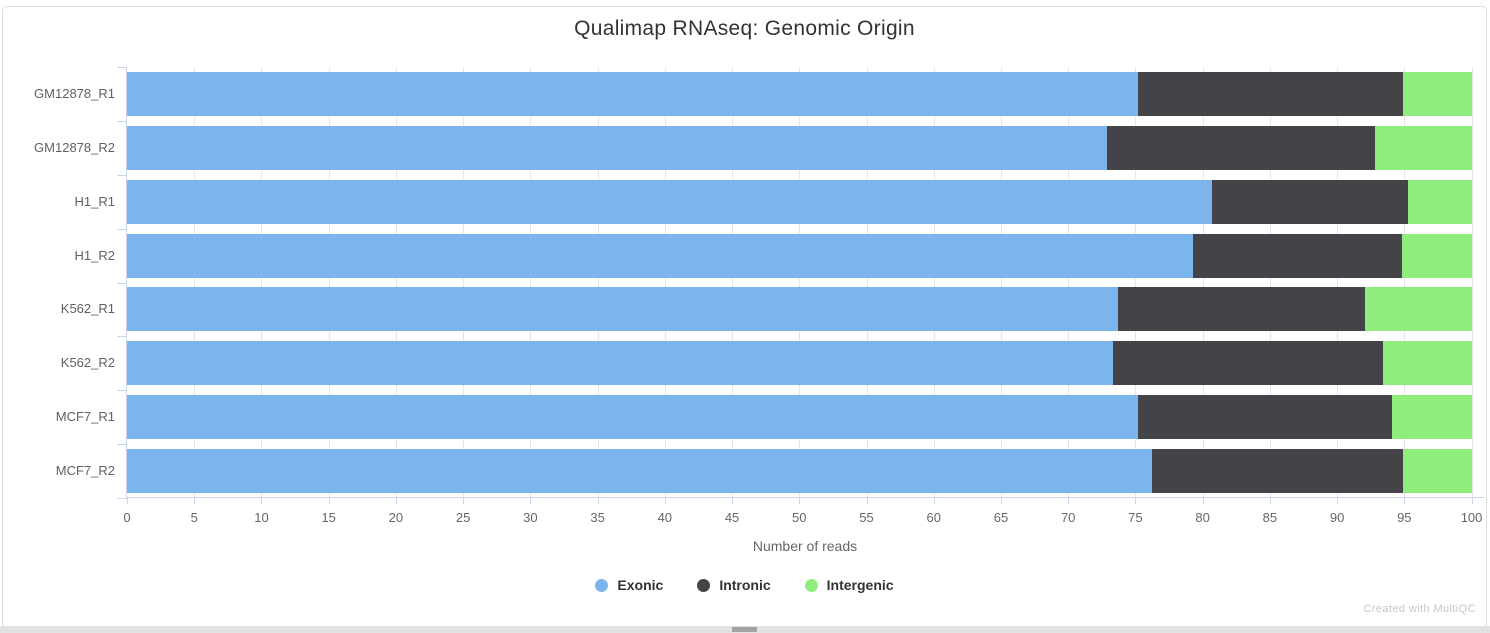 This screenshot has height=633, width=1490. What do you see at coordinates (85, 471) in the screenshot?
I see `y-axis-label: MCF7_R2` at bounding box center [85, 471].